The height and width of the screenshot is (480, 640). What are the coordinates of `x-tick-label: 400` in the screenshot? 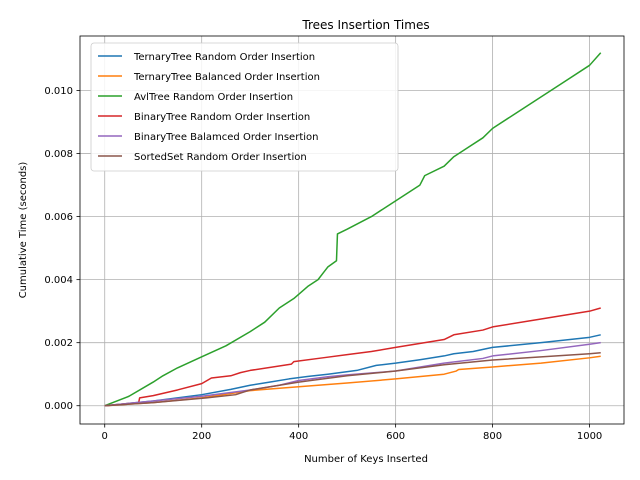 It's located at (298, 436).